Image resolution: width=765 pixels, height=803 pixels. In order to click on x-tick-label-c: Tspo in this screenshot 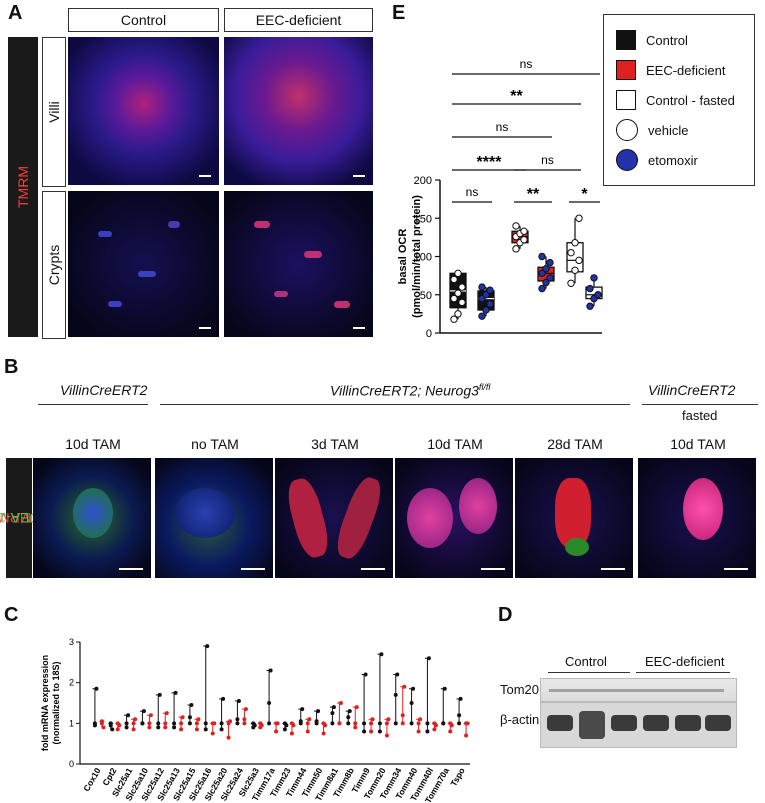, I will do `click(457, 777)`.